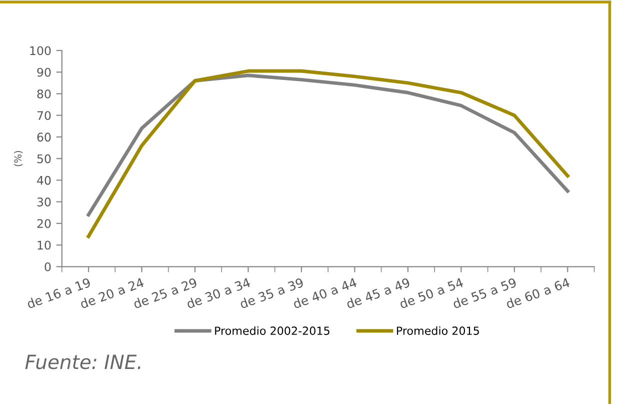 The image size is (619, 404). What do you see at coordinates (44, 202) in the screenshot?
I see `y-tick-label: 30` at bounding box center [44, 202].